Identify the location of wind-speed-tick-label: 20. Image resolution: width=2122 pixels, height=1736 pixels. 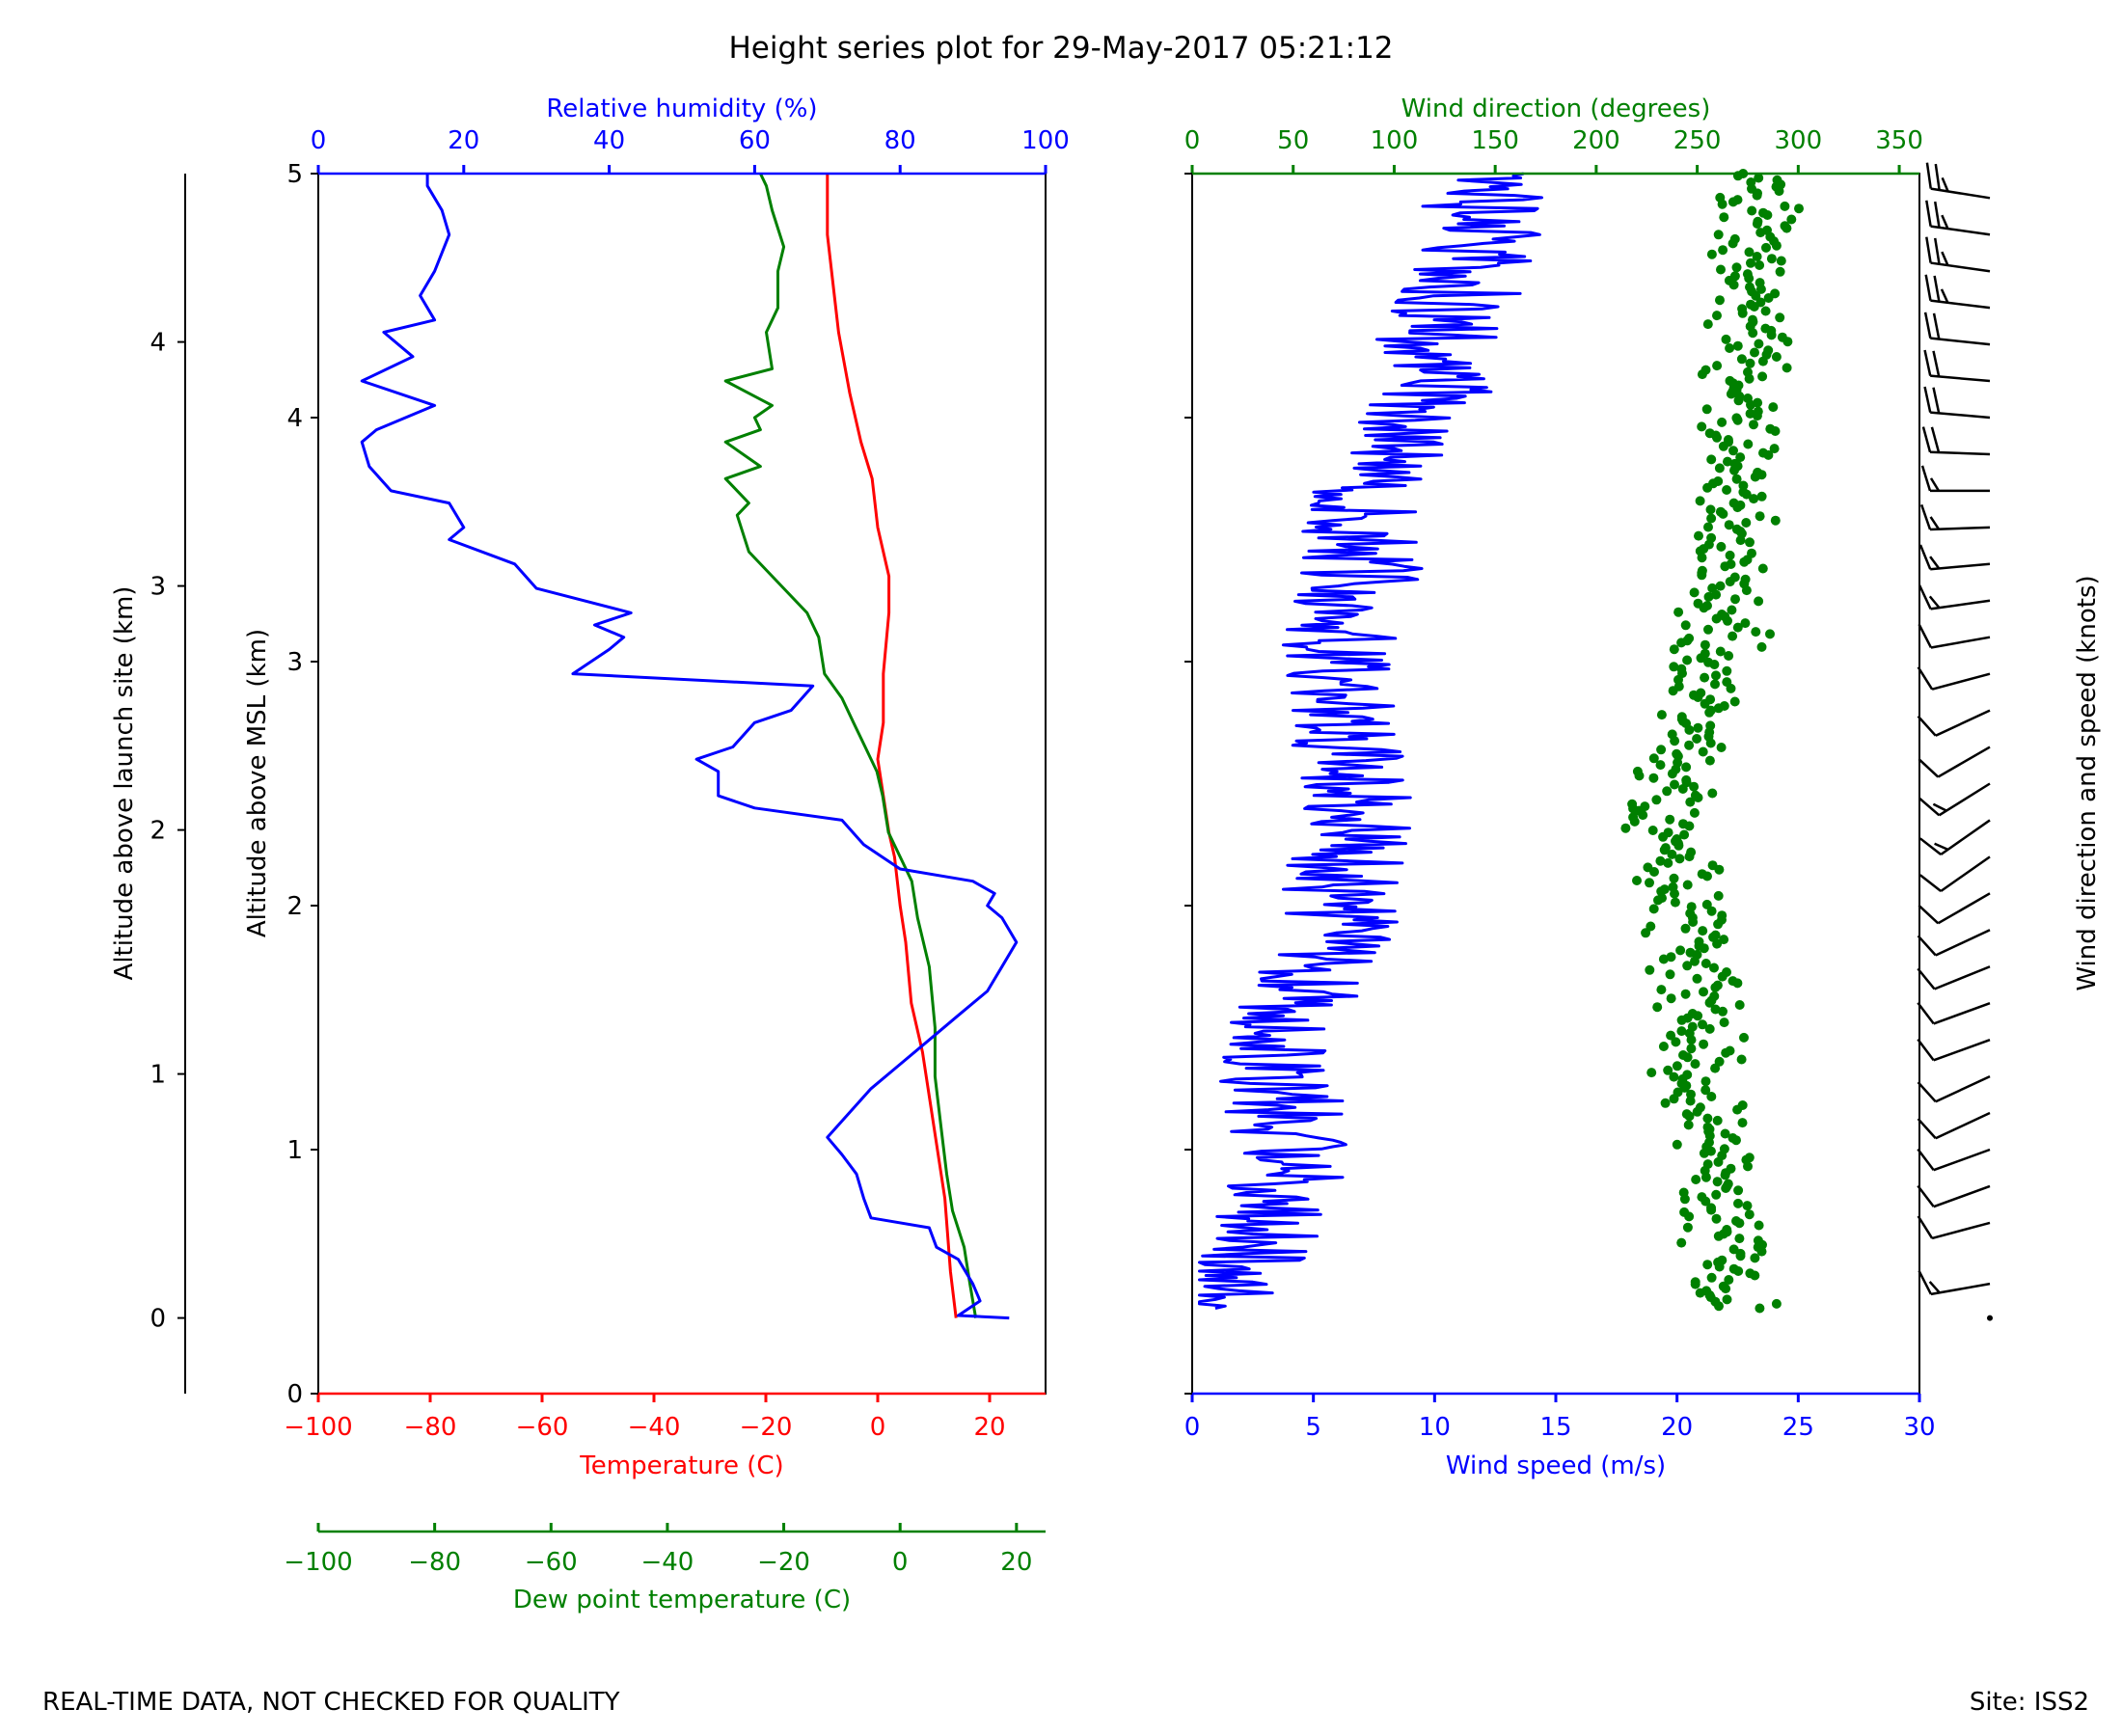
(1677, 1427).